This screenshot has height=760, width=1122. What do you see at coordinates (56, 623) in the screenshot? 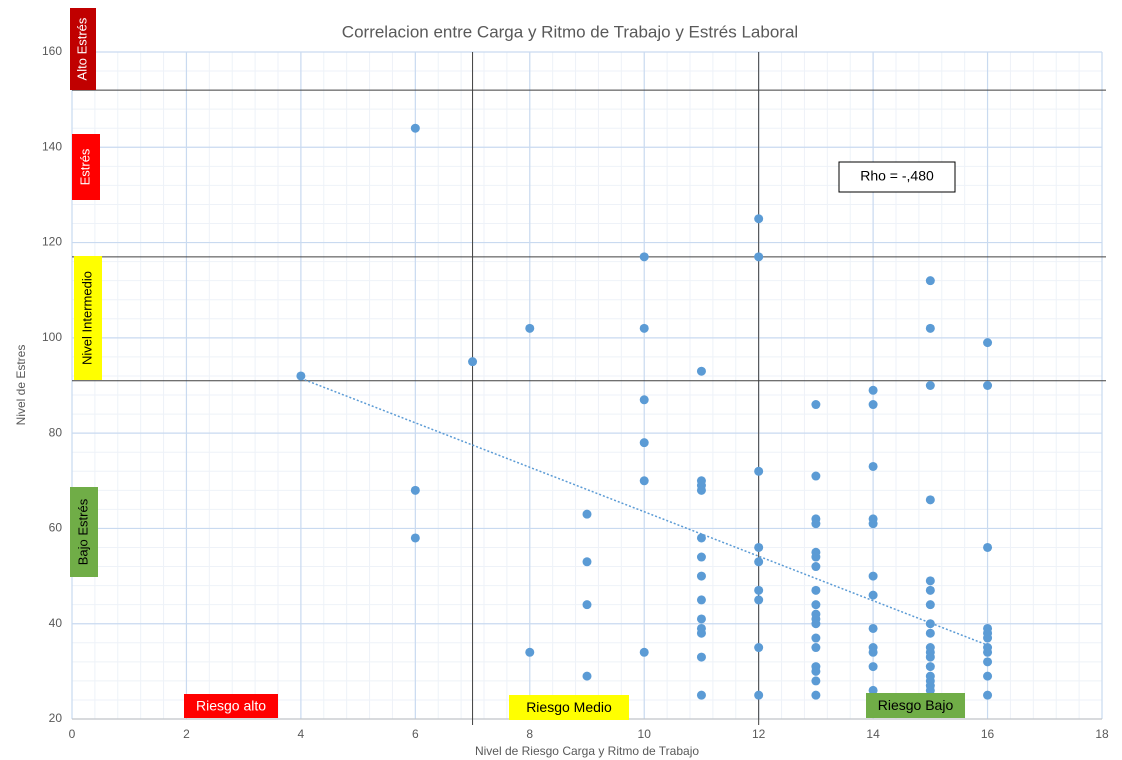
I see `y-tick-label: 40` at bounding box center [56, 623].